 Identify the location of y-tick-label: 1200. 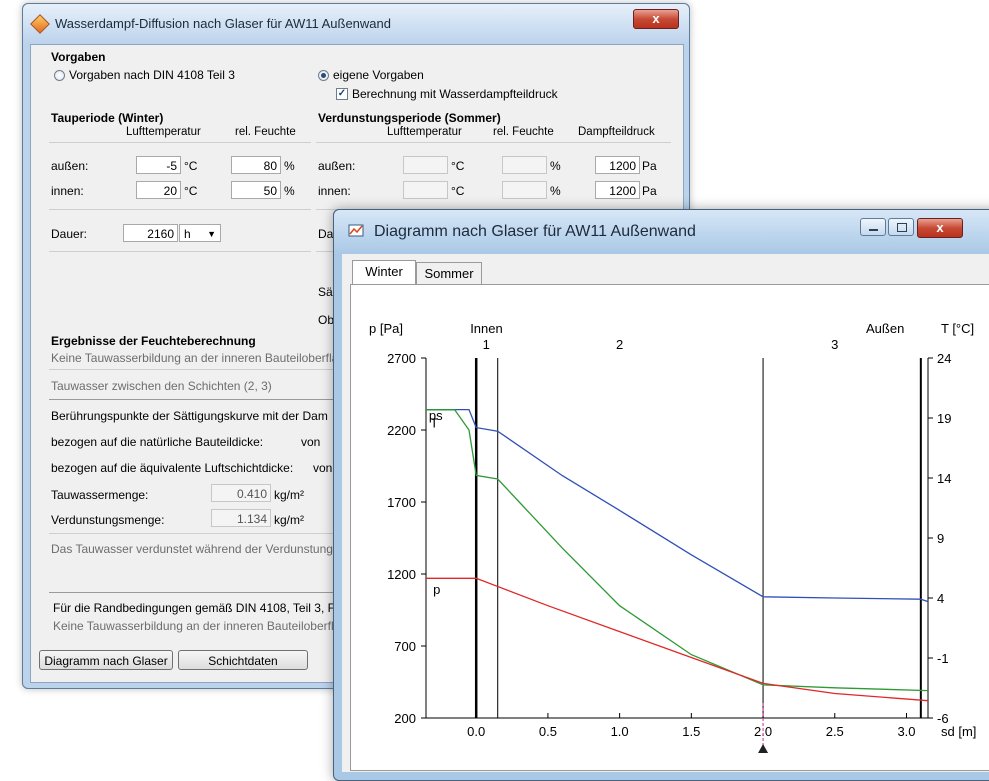
(401, 574).